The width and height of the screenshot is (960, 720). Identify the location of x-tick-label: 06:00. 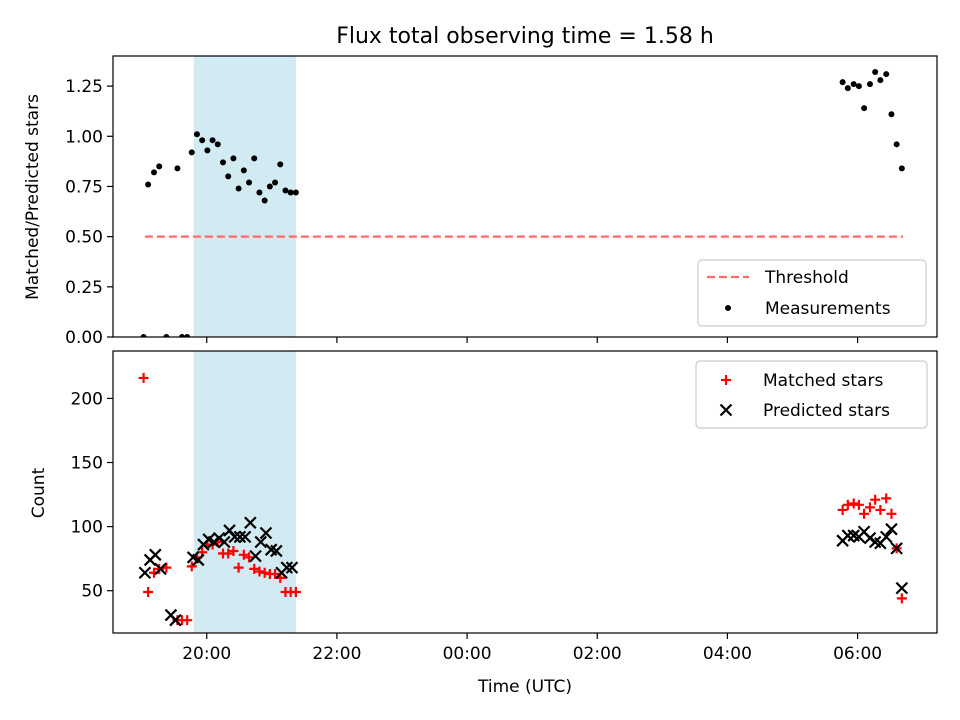
(857, 654).